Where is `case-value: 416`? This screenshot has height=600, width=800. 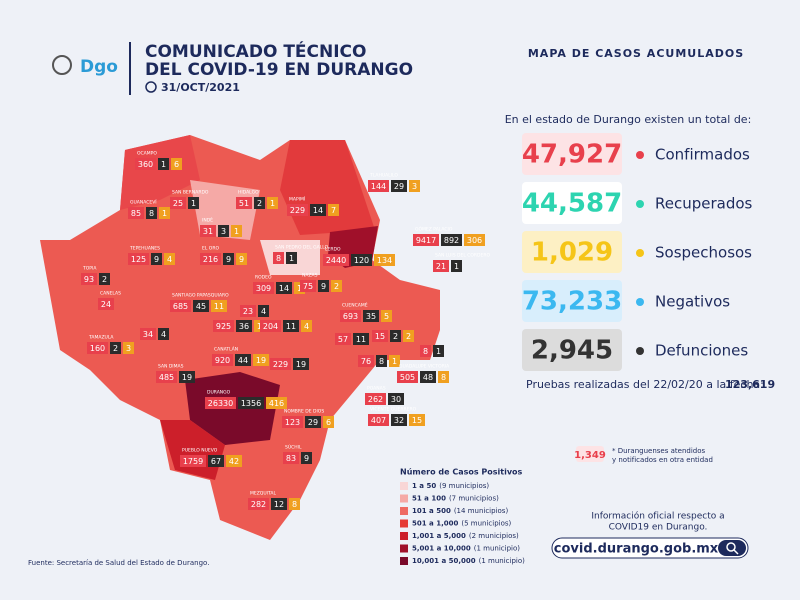 case-value: 416 is located at coordinates (276, 403).